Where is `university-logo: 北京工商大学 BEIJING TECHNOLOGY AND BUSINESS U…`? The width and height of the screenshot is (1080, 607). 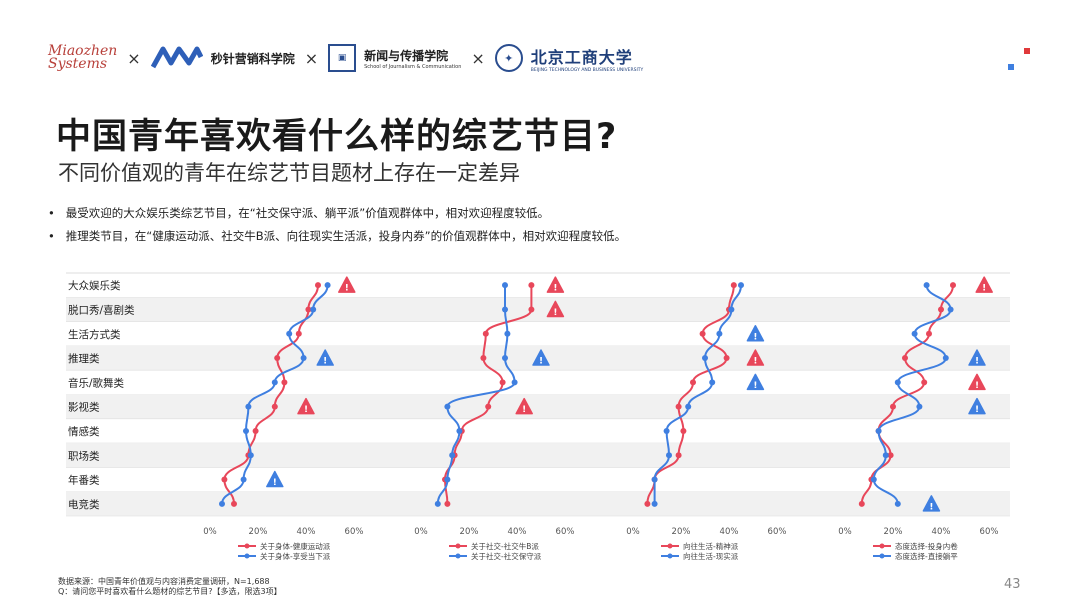 university-logo: 北京工商大学 BEIJING TECHNOLOGY AND BUSINESS U… is located at coordinates (587, 60).